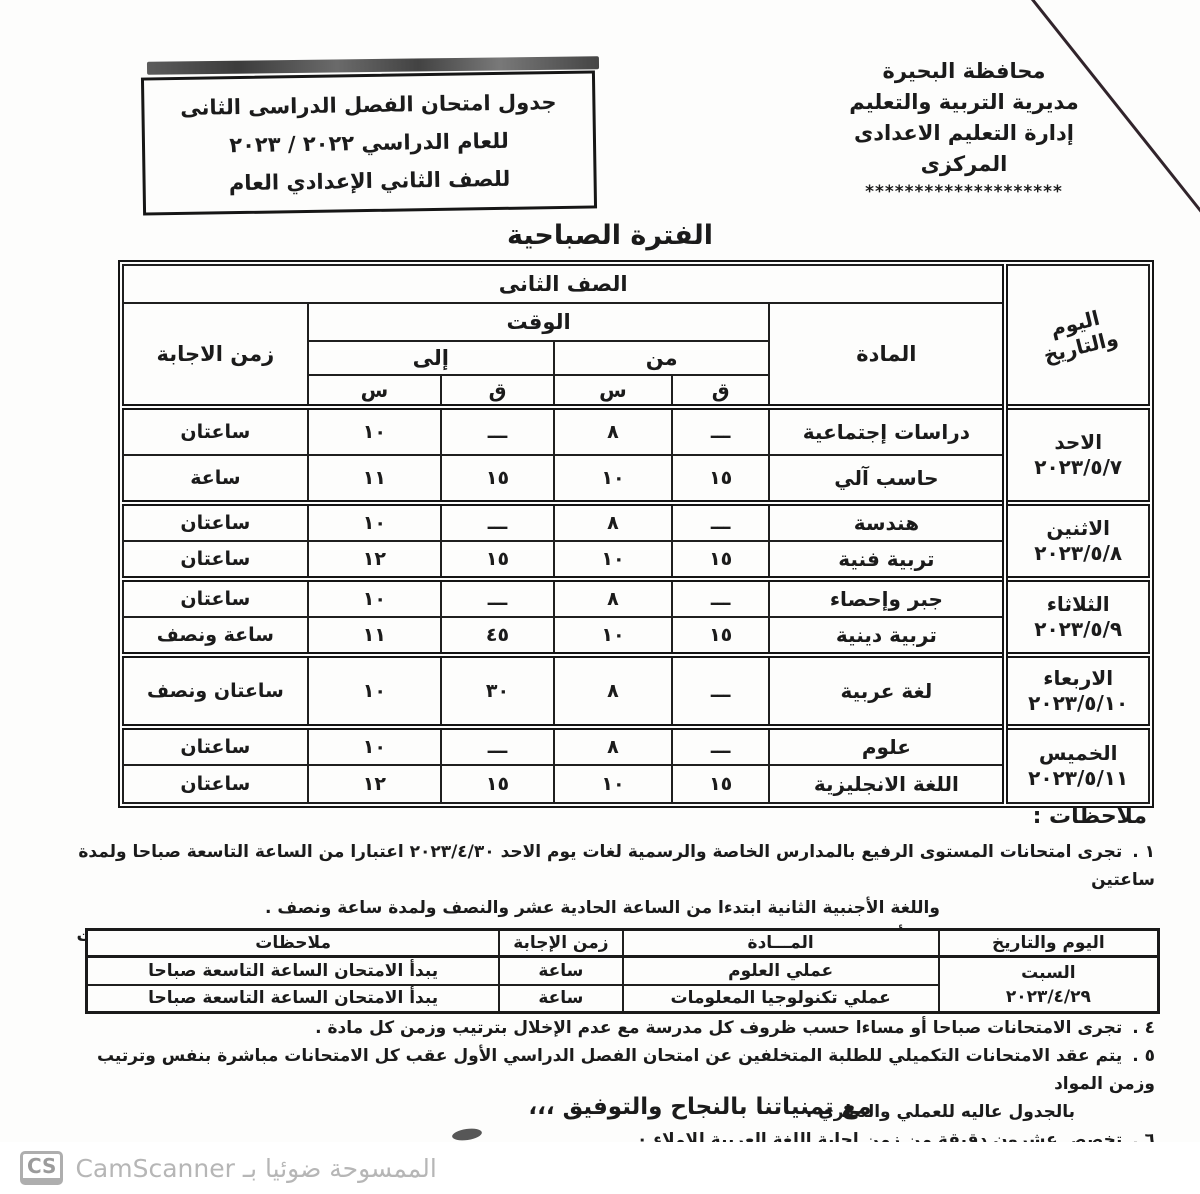 Image resolution: width=1200 pixels, height=1194 pixels. Describe the element at coordinates (940, 1112) in the screenshot. I see `note-text: بالجدول عاليه للعملي والنظري .` at that location.